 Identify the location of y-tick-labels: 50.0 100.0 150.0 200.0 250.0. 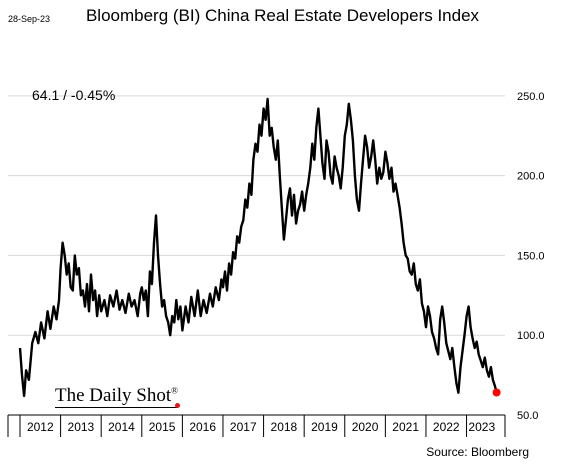
(531, 256).